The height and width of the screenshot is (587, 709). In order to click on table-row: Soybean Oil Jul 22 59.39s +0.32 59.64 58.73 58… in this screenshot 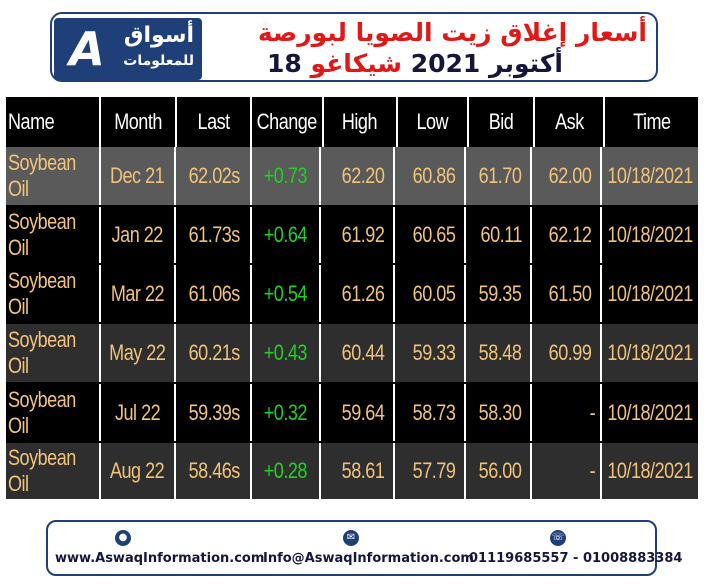, I will do `click(352, 412)`.